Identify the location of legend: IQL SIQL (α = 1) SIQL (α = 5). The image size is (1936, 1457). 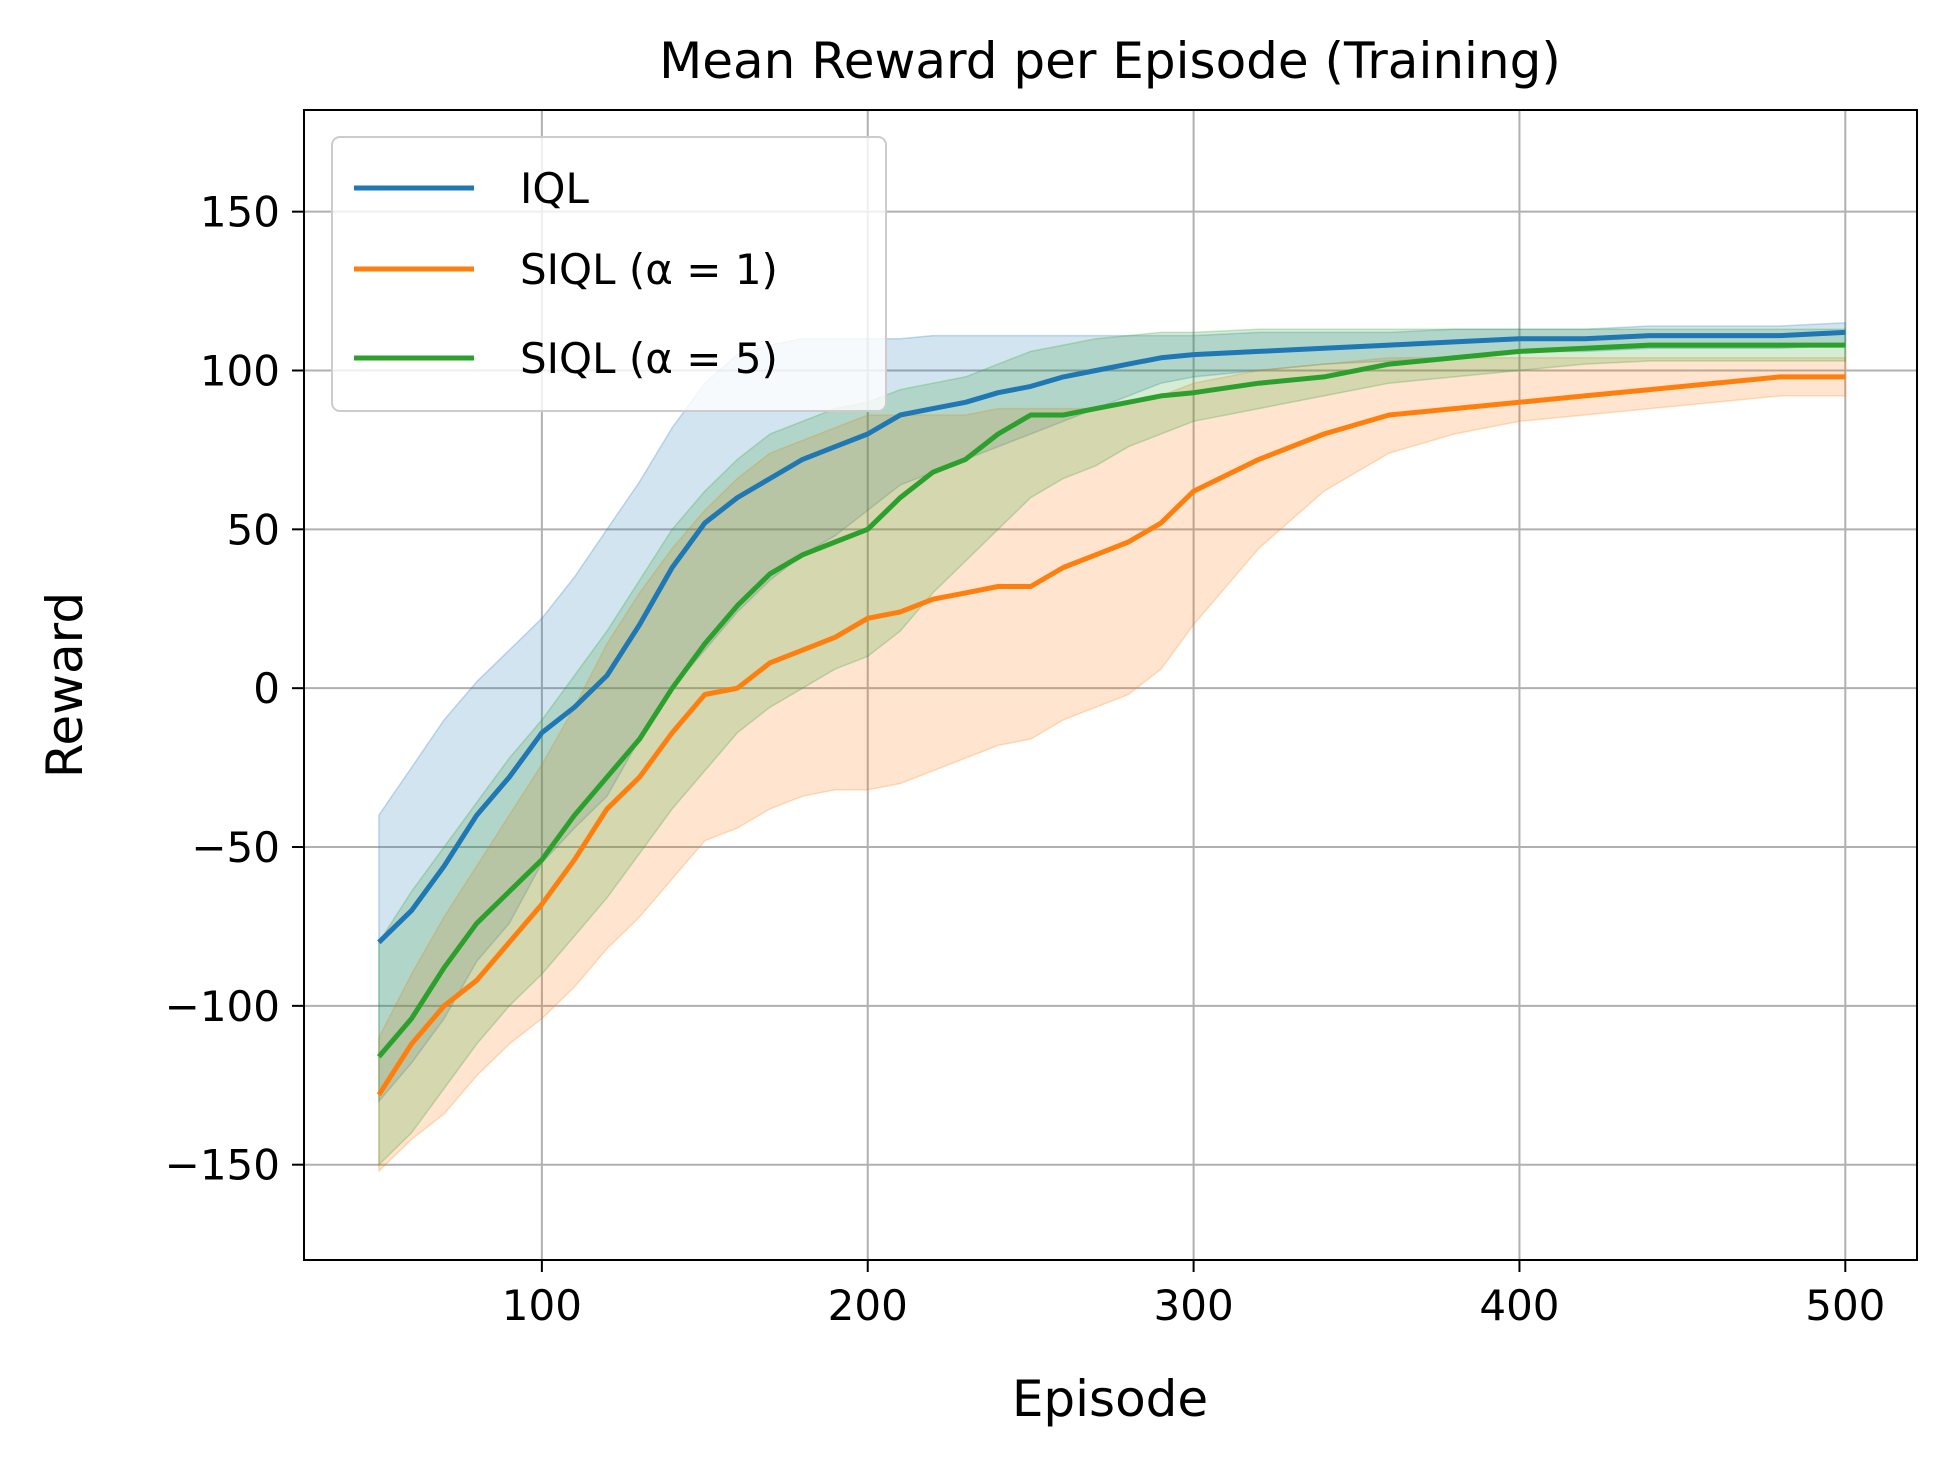
(609, 274).